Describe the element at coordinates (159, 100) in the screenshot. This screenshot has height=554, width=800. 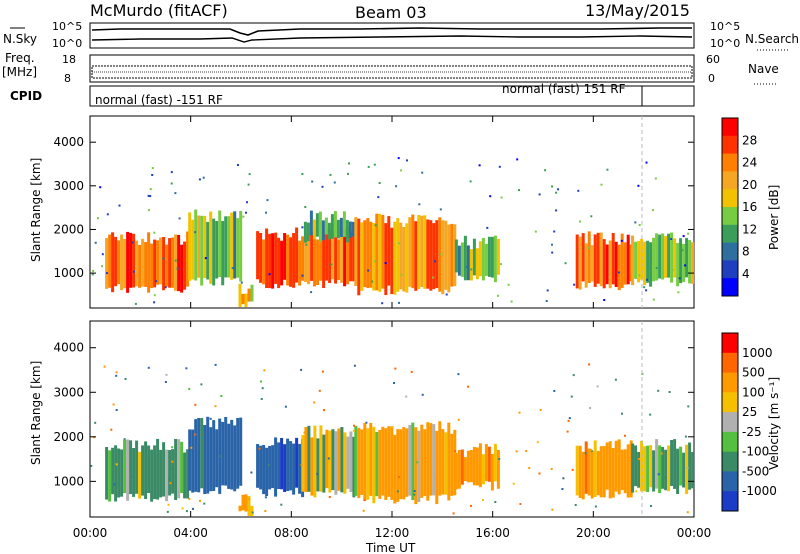
I see `cpid-segment-1: normal (fast) -151 RF` at that location.